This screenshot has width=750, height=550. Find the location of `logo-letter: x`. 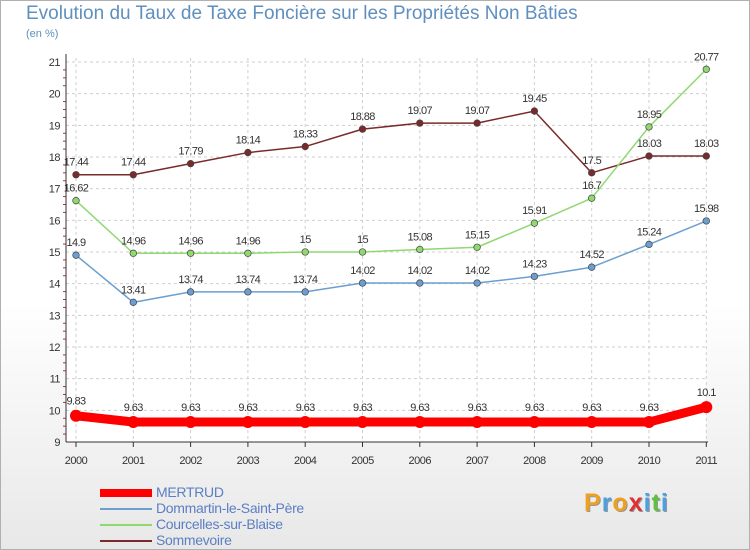

logo-letter: x is located at coordinates (636, 503).